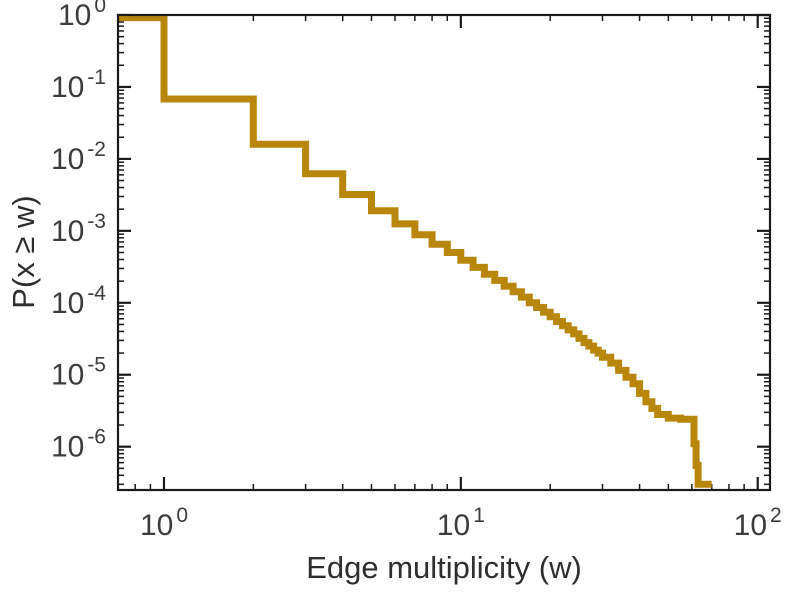  What do you see at coordinates (444, 567) in the screenshot?
I see `x-axis-title: Edge multiplicity (w)` at bounding box center [444, 567].